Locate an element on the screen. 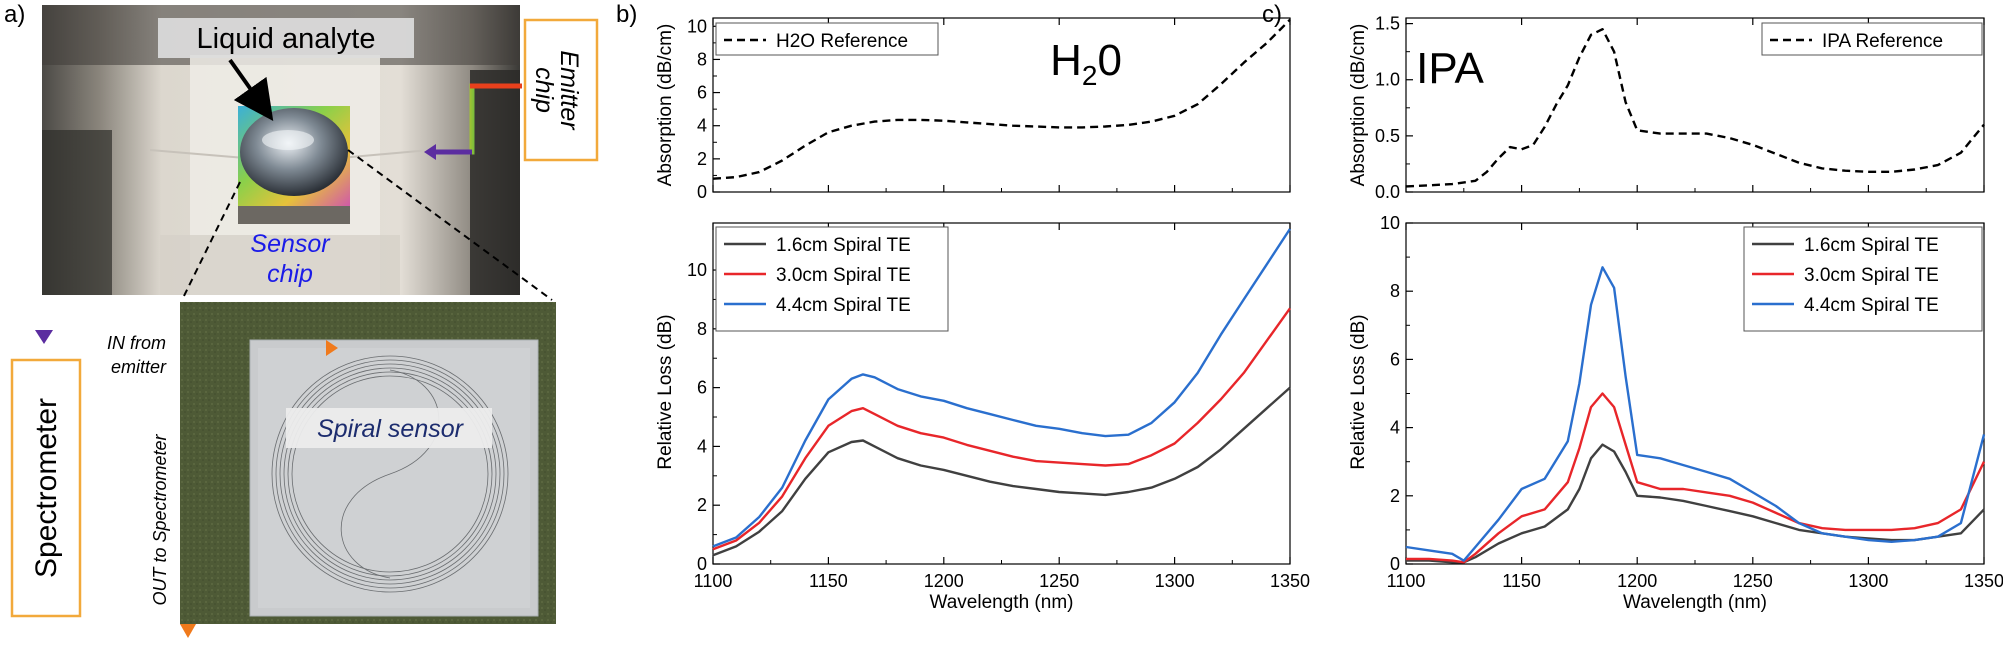 Image resolution: width=2003 pixels, height=646 pixels. series-line-ipa-reference is located at coordinates (1695, 108).